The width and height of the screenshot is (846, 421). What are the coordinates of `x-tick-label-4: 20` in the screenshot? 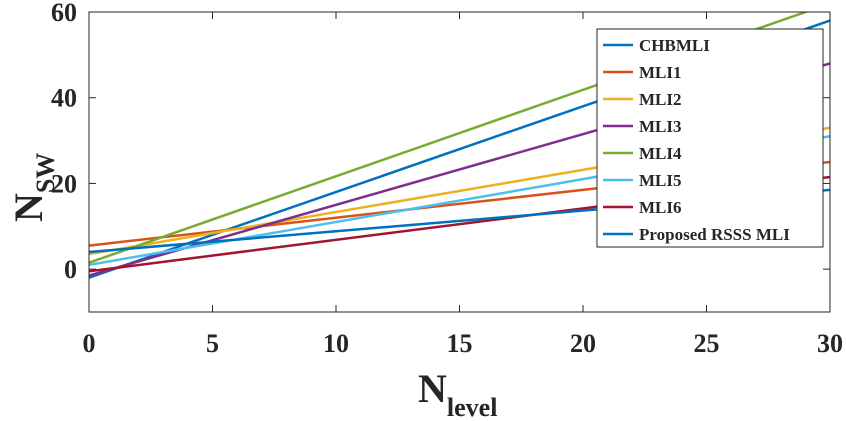 It's located at (583, 343).